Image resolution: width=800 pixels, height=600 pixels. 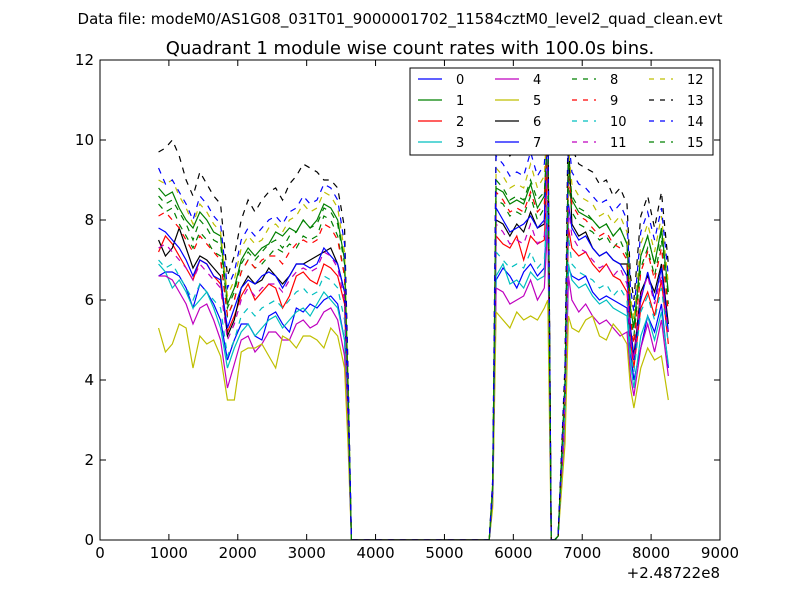 I want to click on legend-label-3: 3, so click(x=460, y=143).